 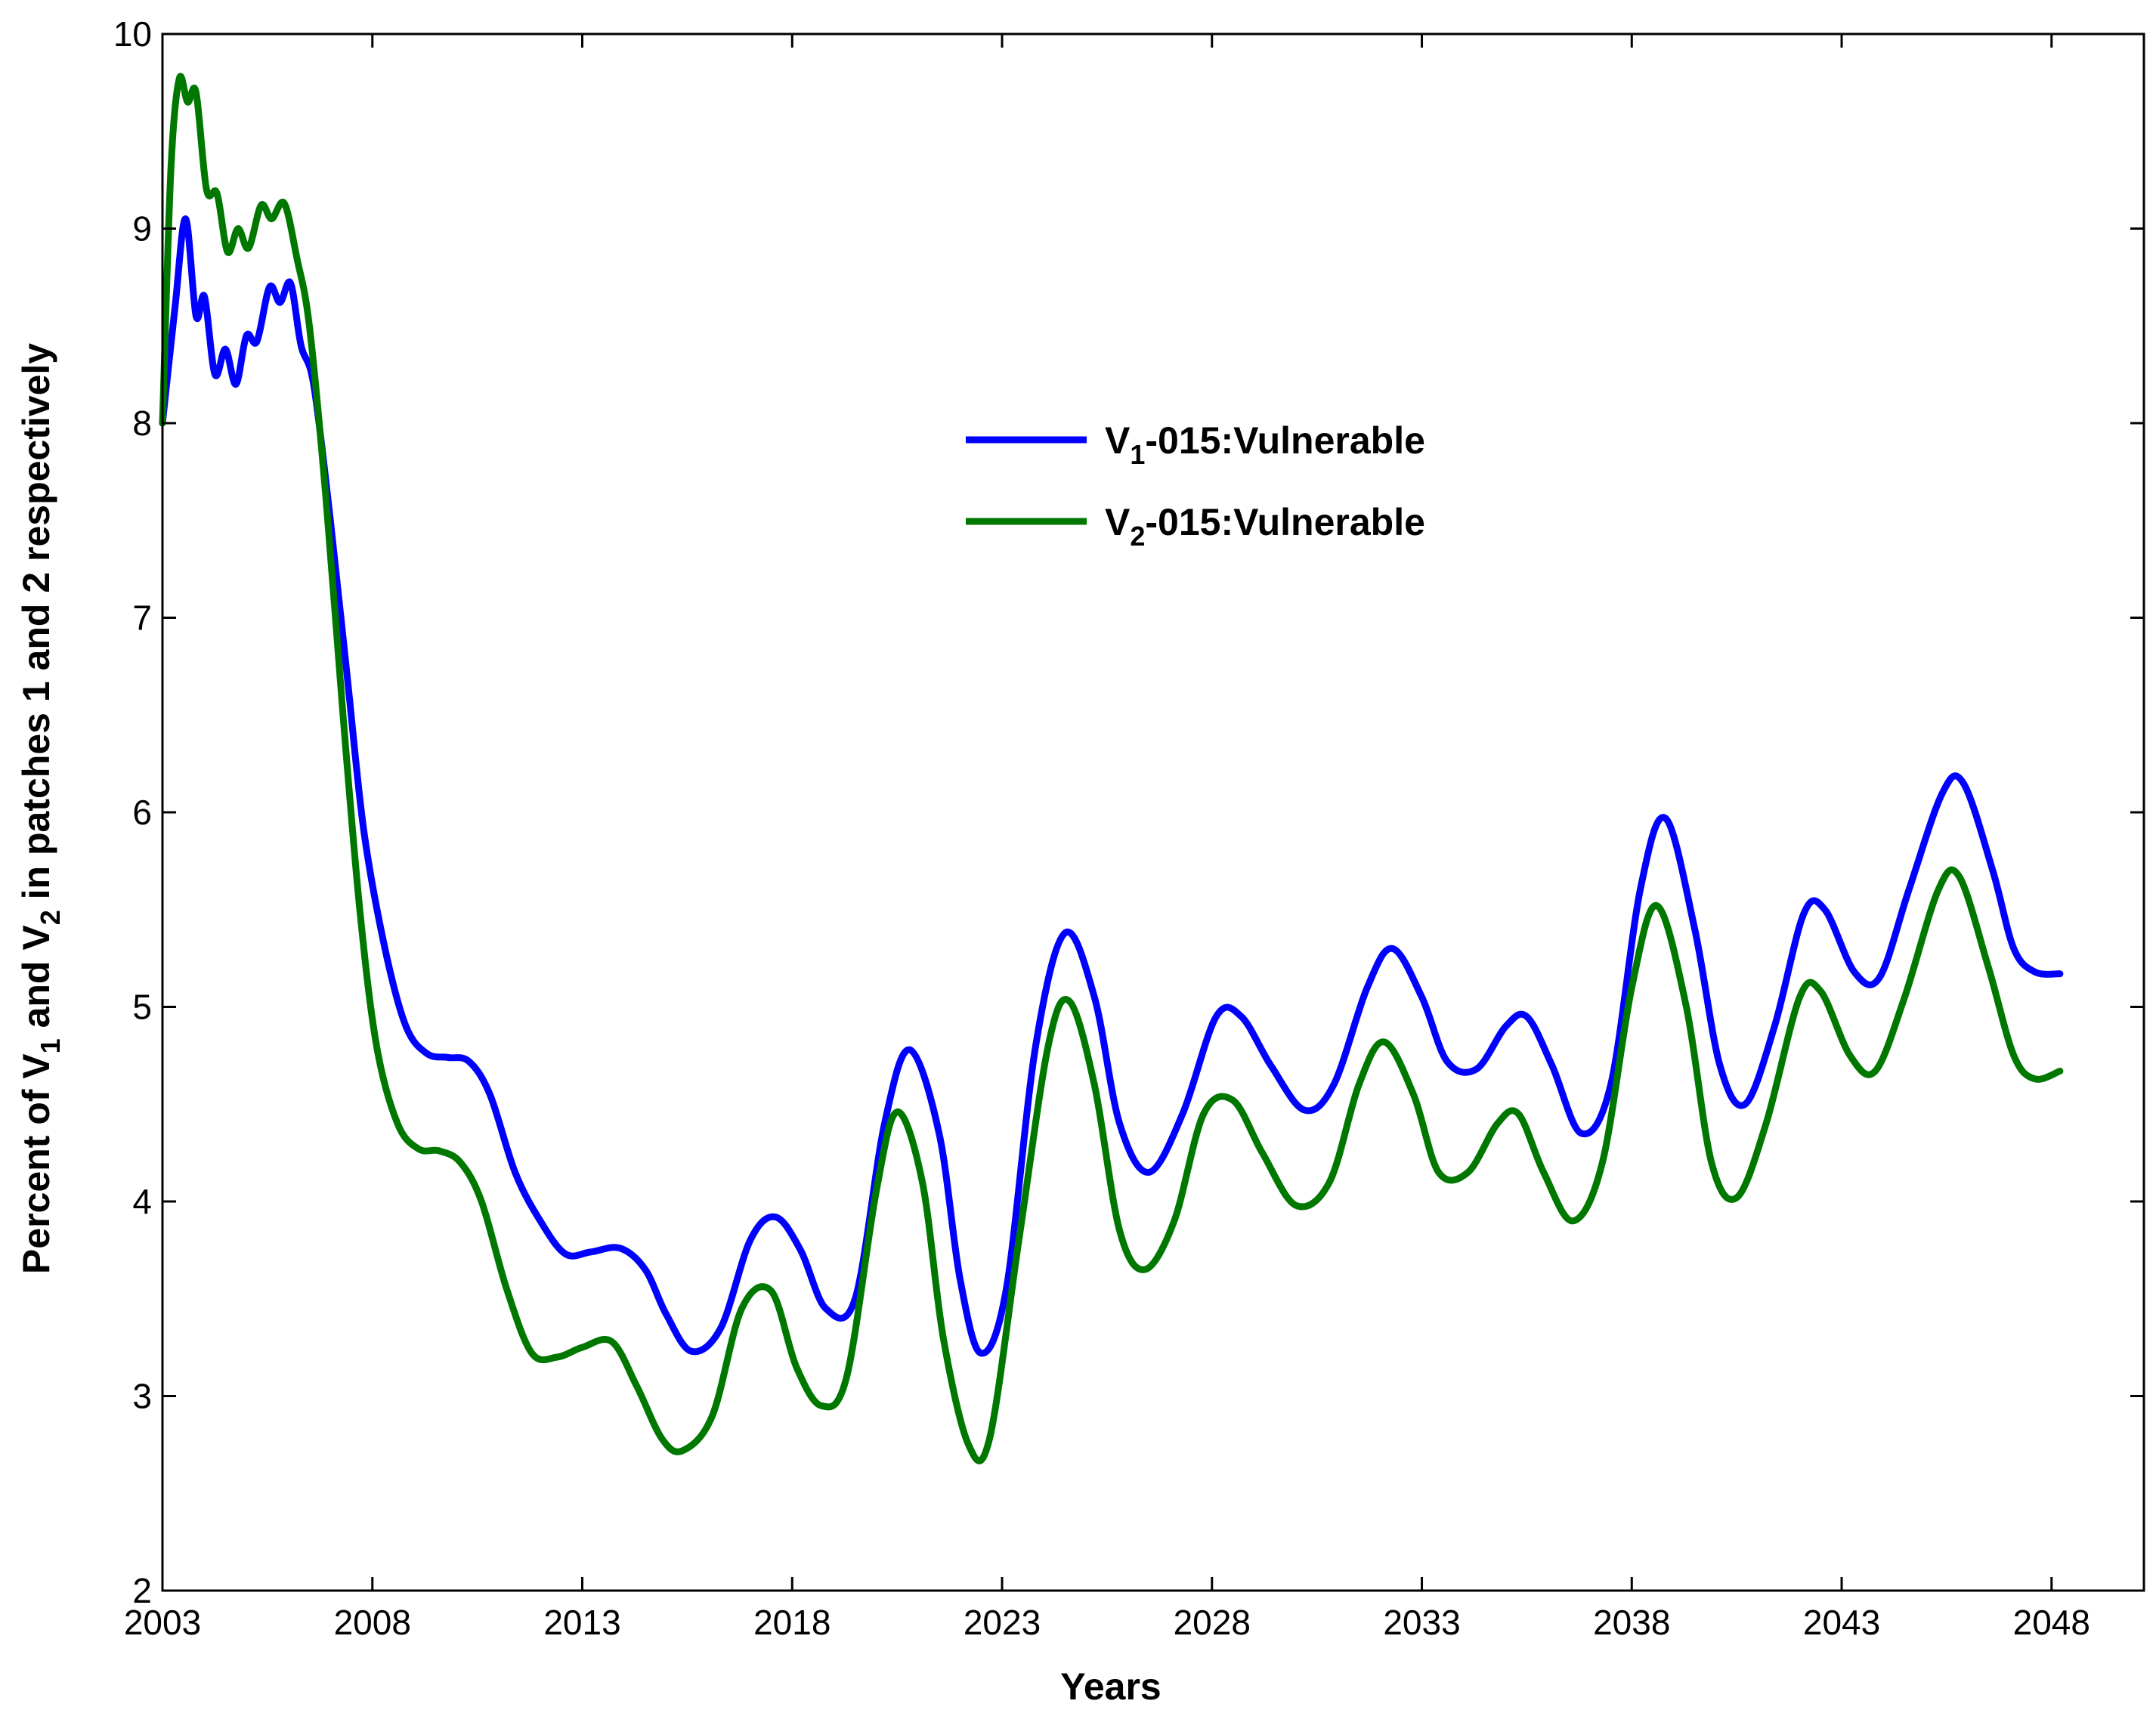 What do you see at coordinates (1110, 1686) in the screenshot?
I see `x-axis-title: Years` at bounding box center [1110, 1686].